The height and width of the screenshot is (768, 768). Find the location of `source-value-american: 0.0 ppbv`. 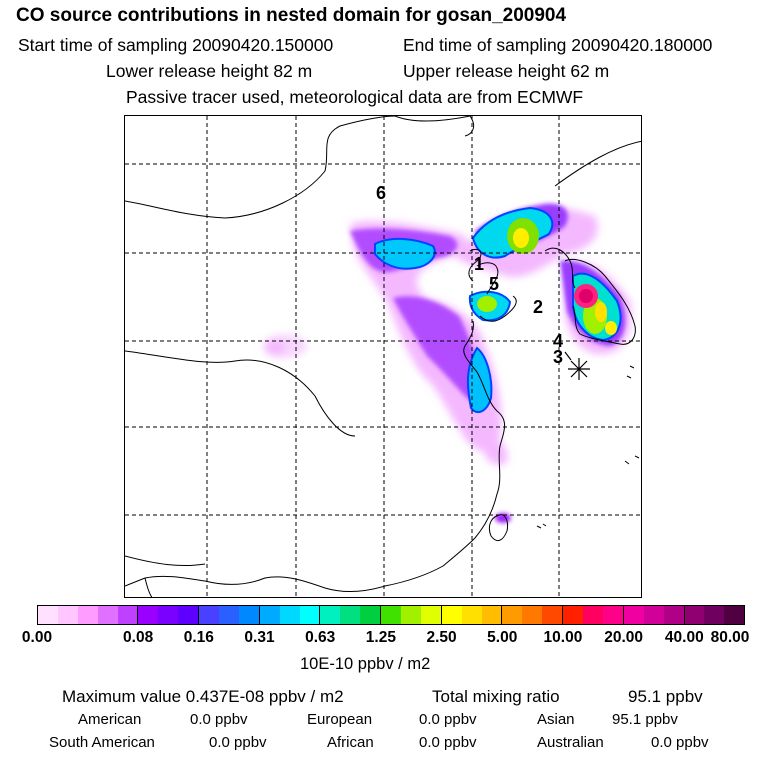

source-value-american: 0.0 ppbv is located at coordinates (219, 719).